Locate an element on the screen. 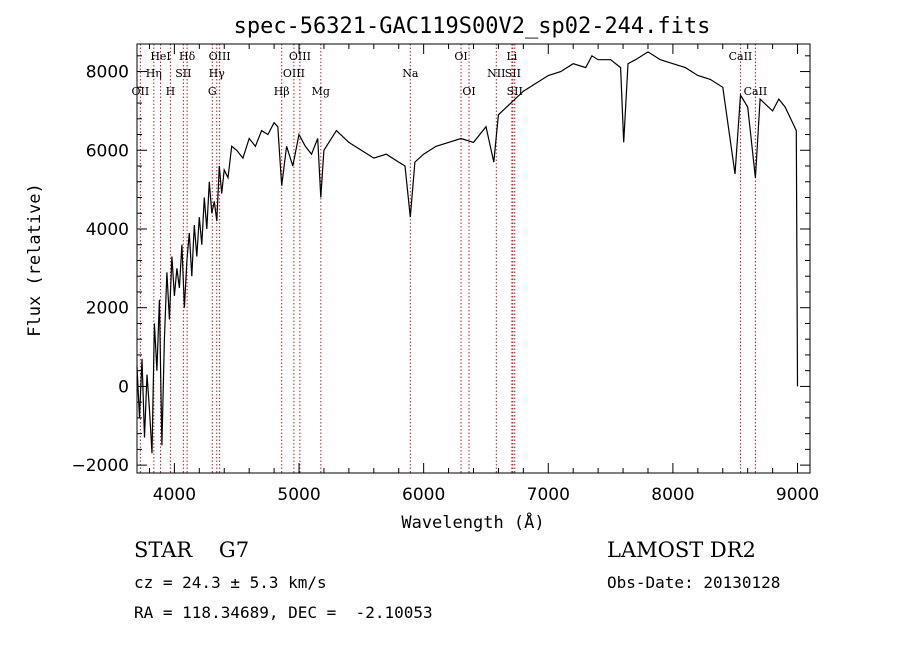  line-marker-label: NII is located at coordinates (496, 73).